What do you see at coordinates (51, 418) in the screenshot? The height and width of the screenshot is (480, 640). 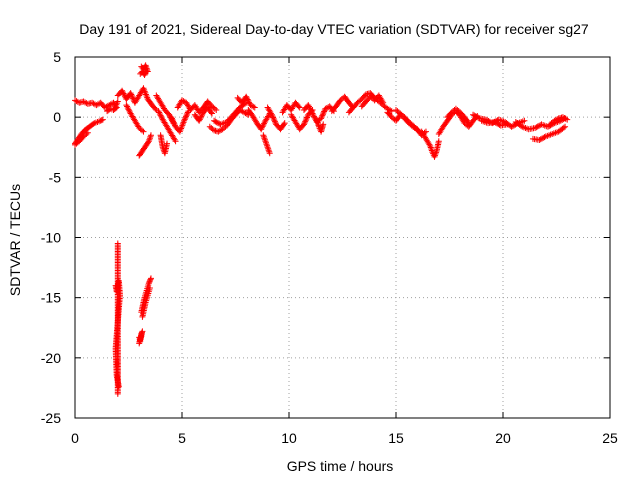 I see `y-tick-label: -25` at bounding box center [51, 418].